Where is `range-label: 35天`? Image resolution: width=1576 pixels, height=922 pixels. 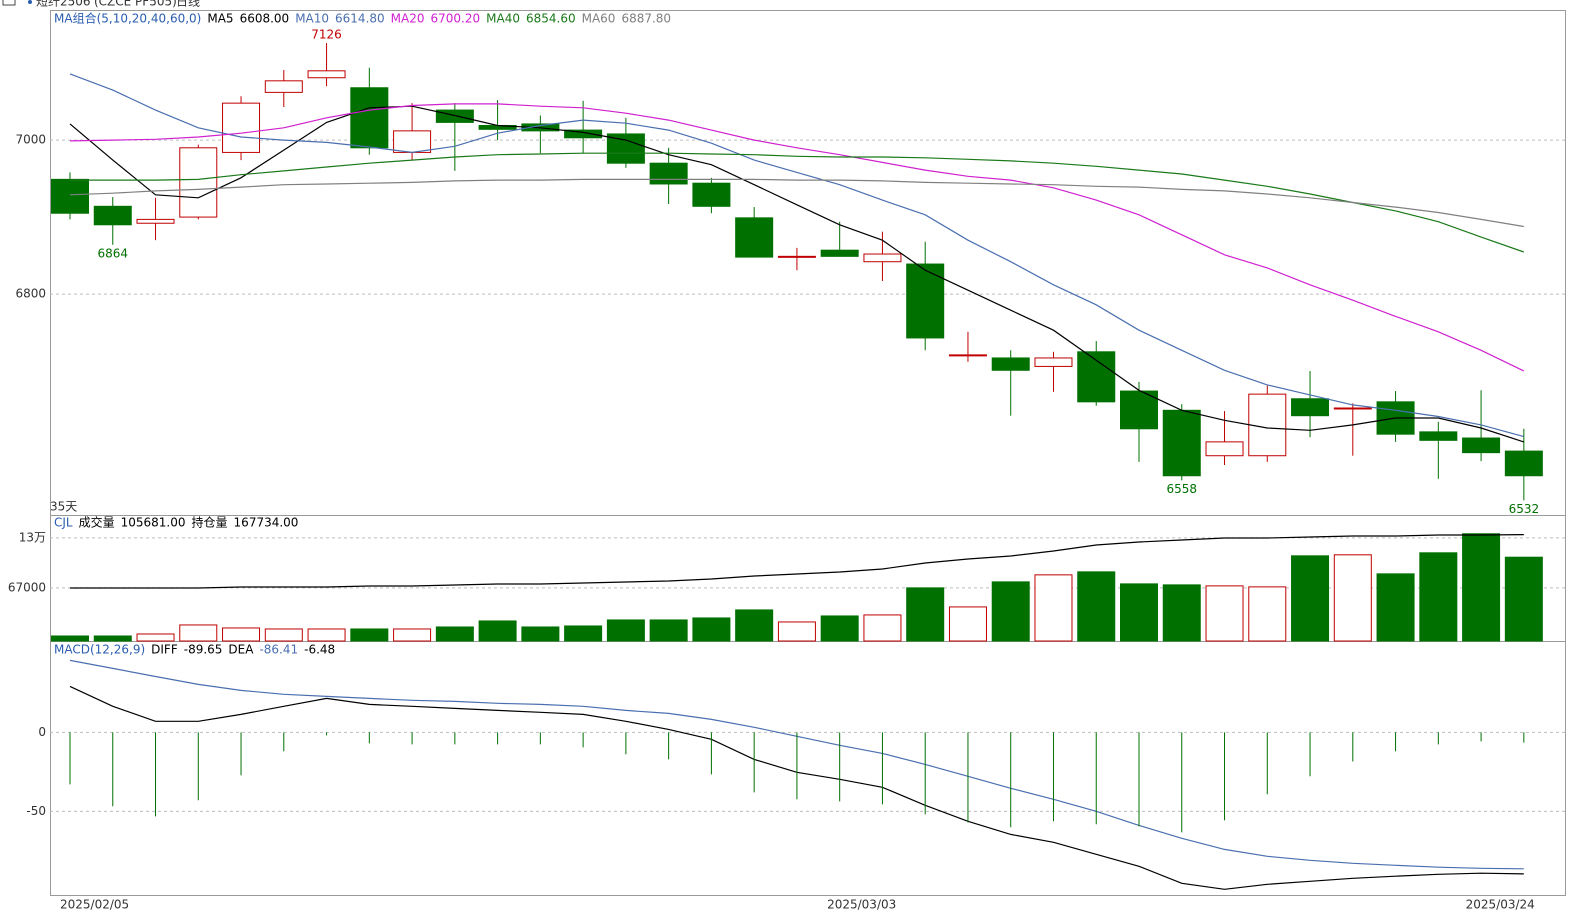
range-label: 35天 is located at coordinates (63, 507).